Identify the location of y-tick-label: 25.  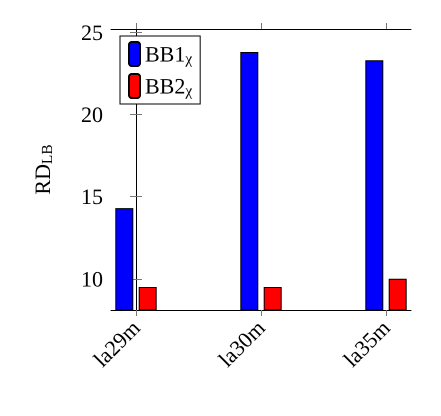
(92, 32).